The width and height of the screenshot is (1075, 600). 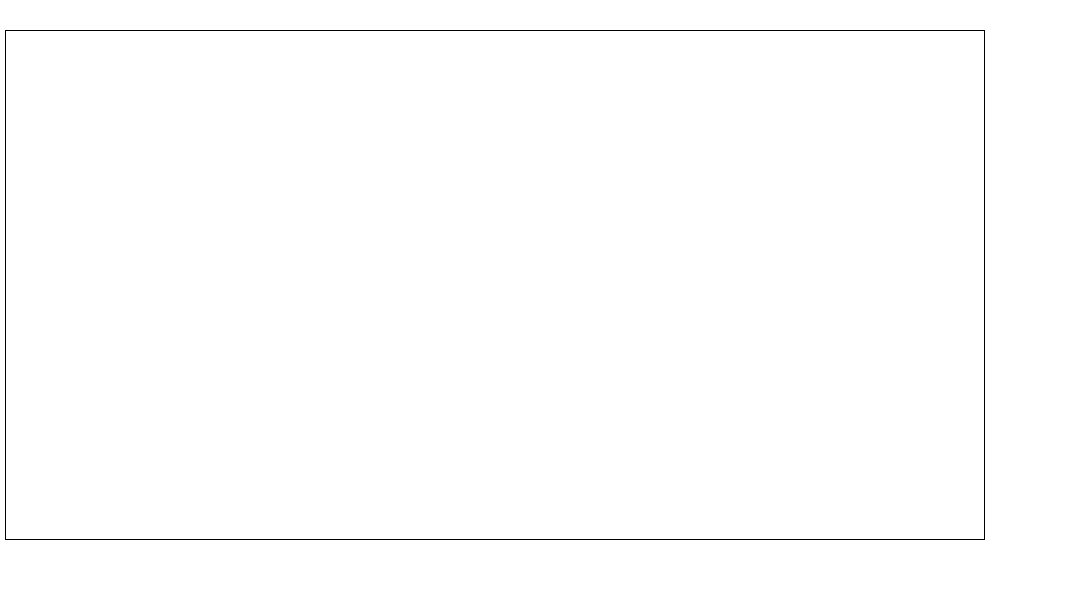 What do you see at coordinates (537, 14) in the screenshot?
I see `chart-header` at bounding box center [537, 14].